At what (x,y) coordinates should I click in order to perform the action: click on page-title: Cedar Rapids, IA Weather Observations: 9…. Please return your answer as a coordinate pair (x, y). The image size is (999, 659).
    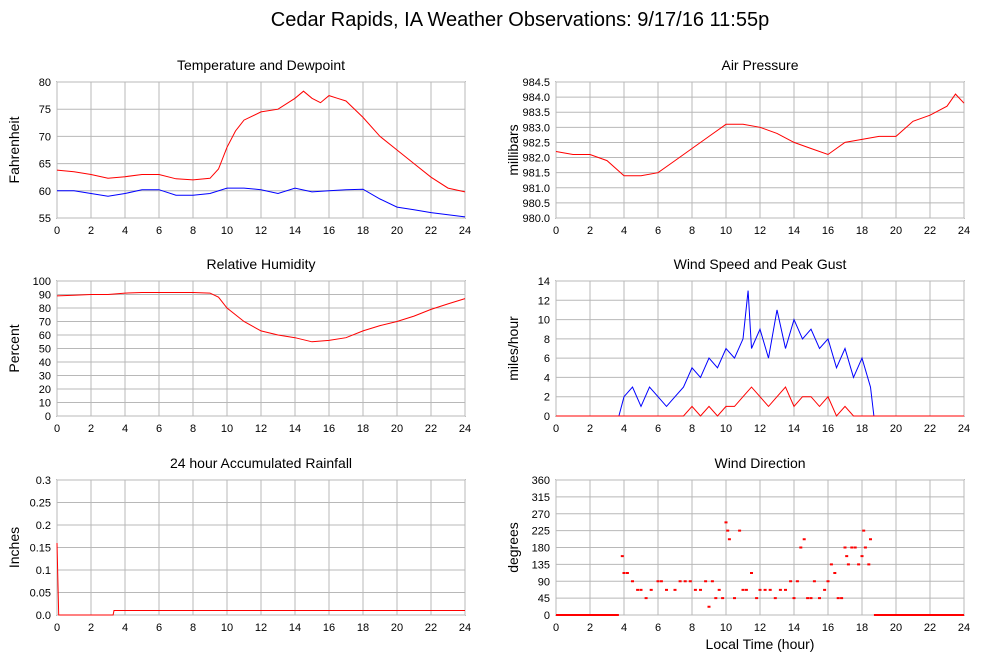
    Looking at the image, I should click on (520, 20).